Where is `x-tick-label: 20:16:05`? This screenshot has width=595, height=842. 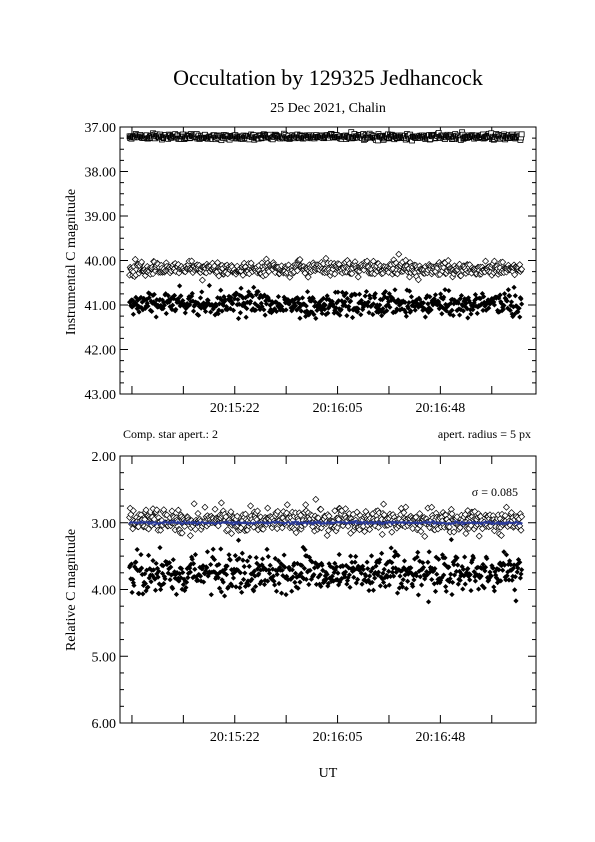
x-tick-label: 20:16:05 is located at coordinates (338, 737).